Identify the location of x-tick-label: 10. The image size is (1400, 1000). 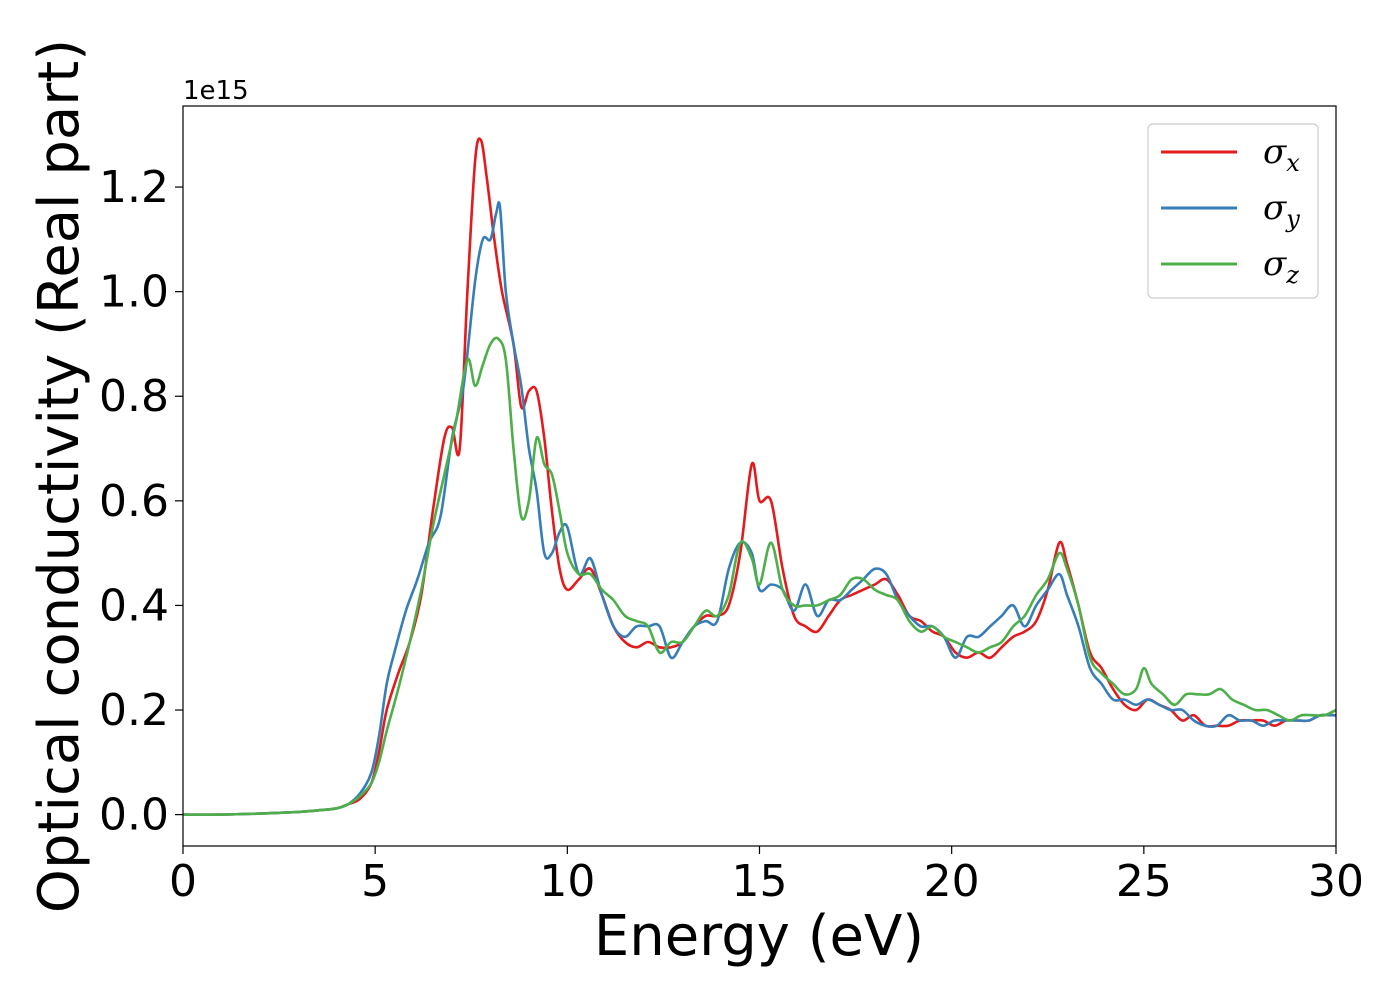
(567, 881).